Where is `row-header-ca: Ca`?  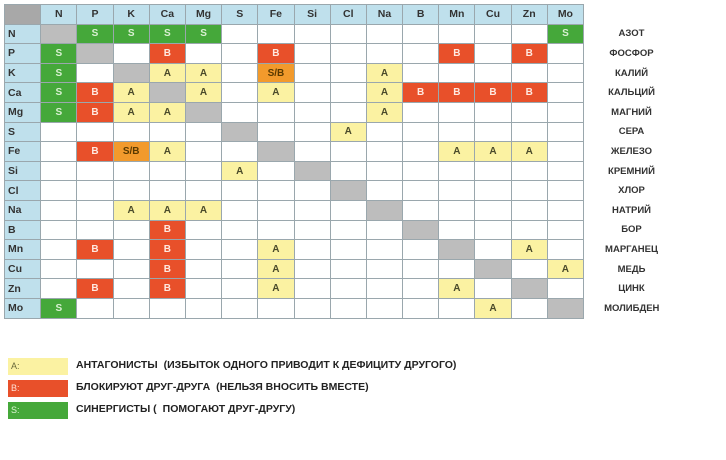
row-header-ca: Ca is located at coordinates (22, 92).